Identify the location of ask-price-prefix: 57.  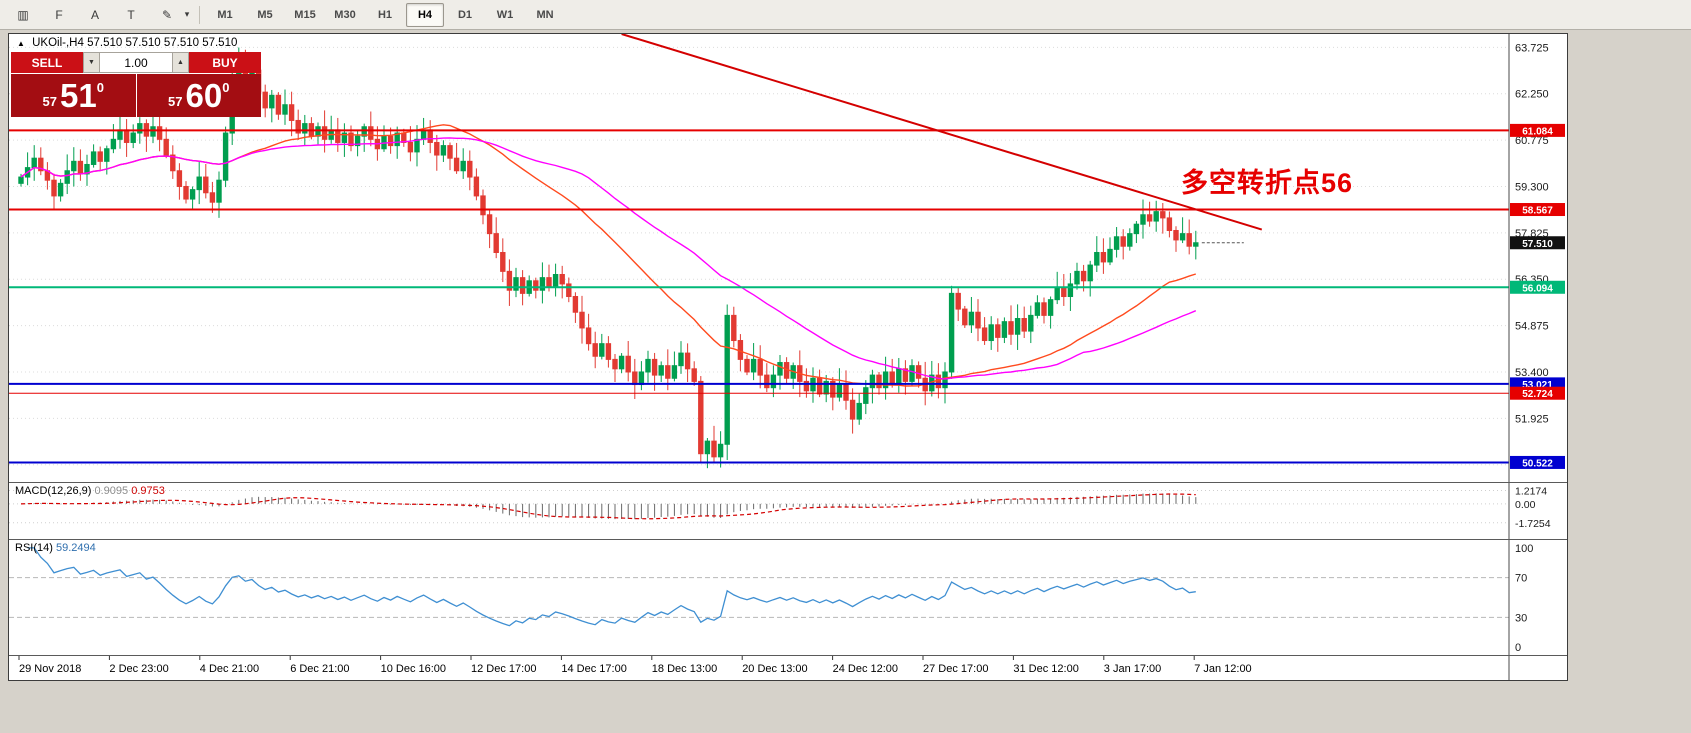
(175, 101).